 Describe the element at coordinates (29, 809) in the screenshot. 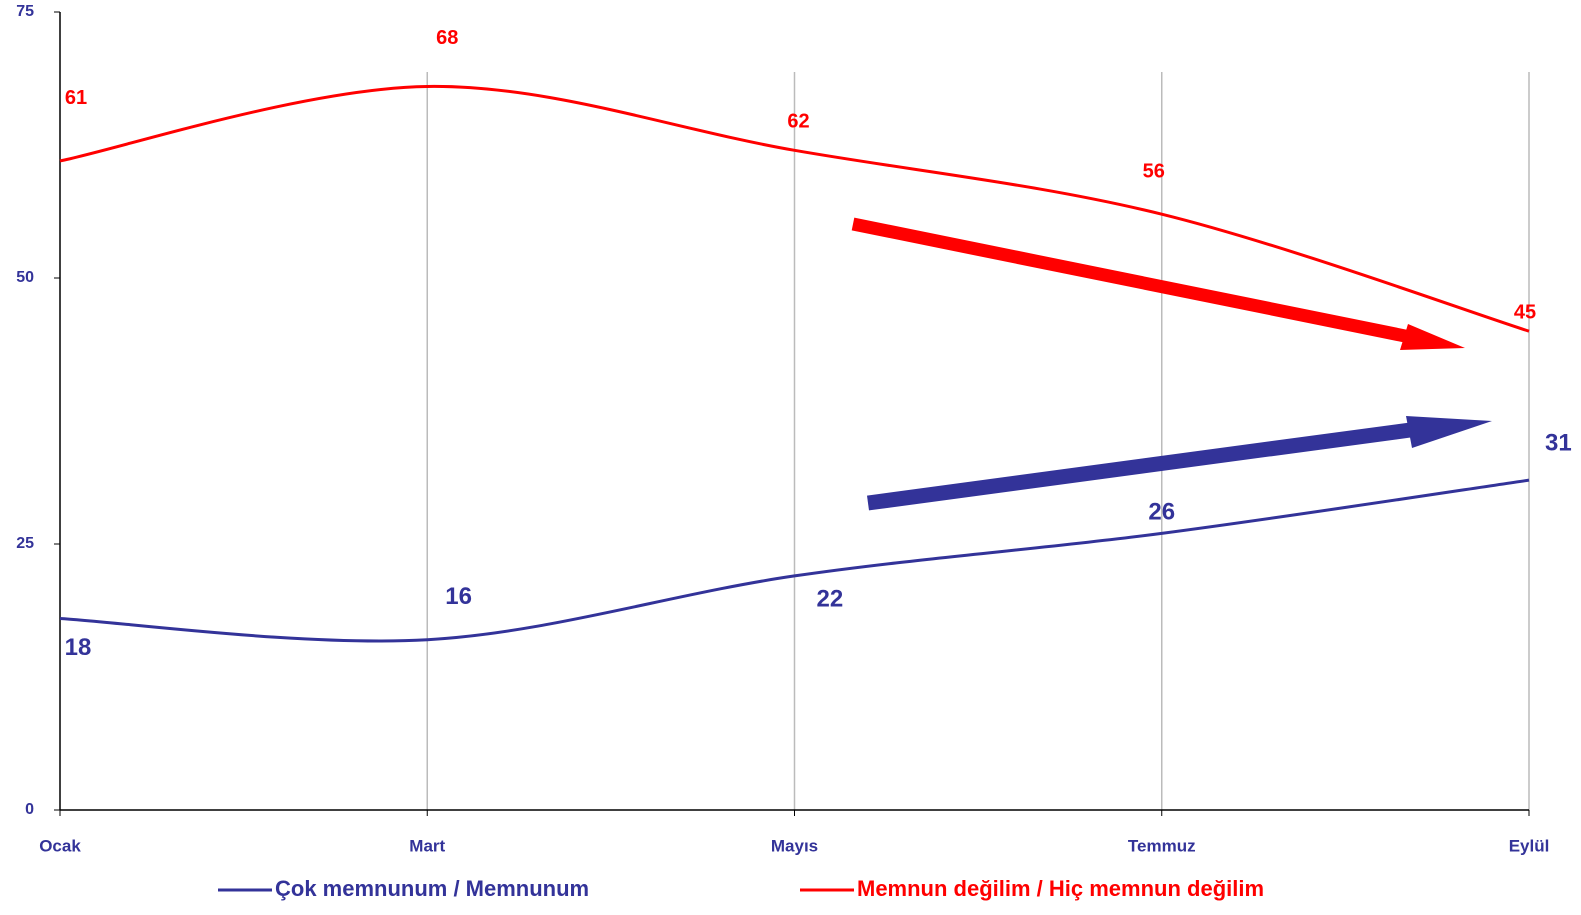

I see `y-tick-label: 0` at that location.